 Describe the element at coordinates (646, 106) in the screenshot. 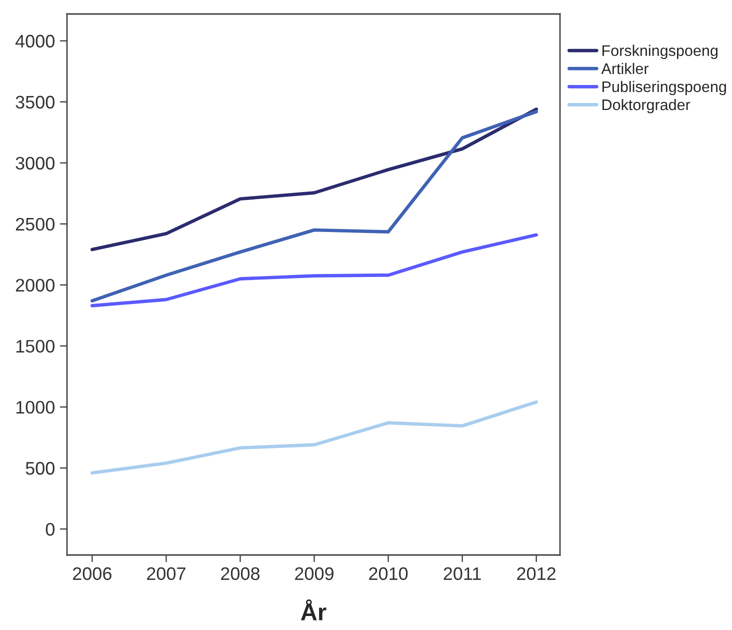

I see `legend-label: Doktorgrader` at that location.